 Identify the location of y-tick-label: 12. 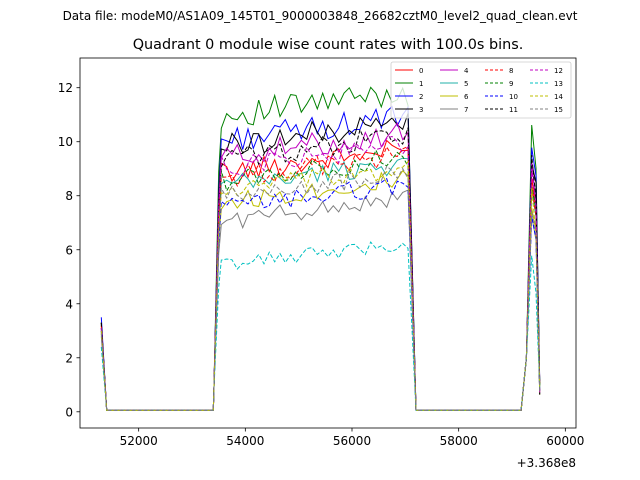
(65, 88).